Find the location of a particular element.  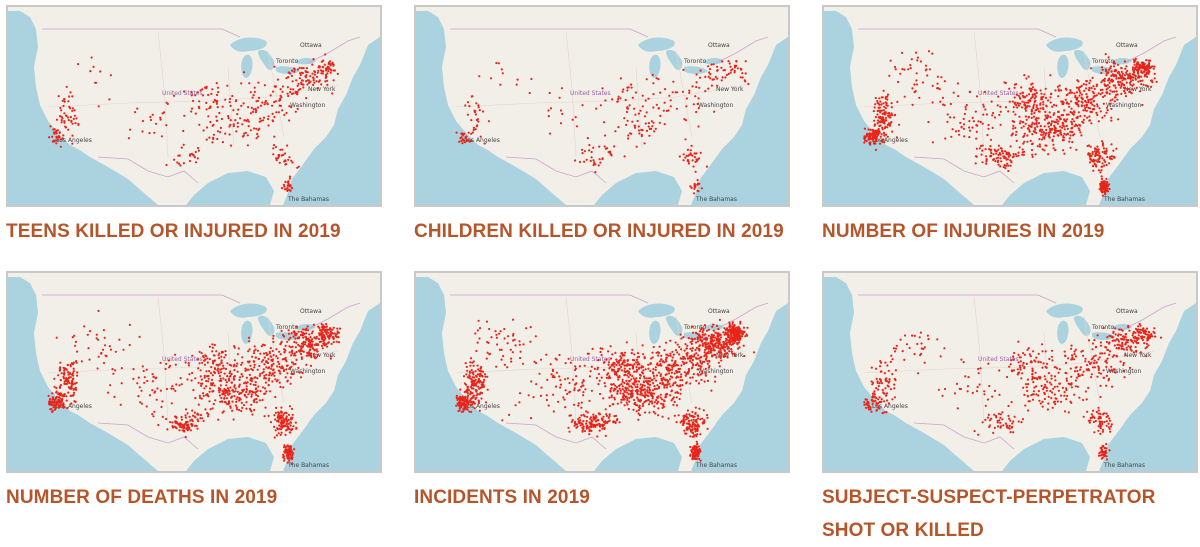

map-caption: CHILDREN KILLED OR INJURED IN 2019 is located at coordinates (599, 231).